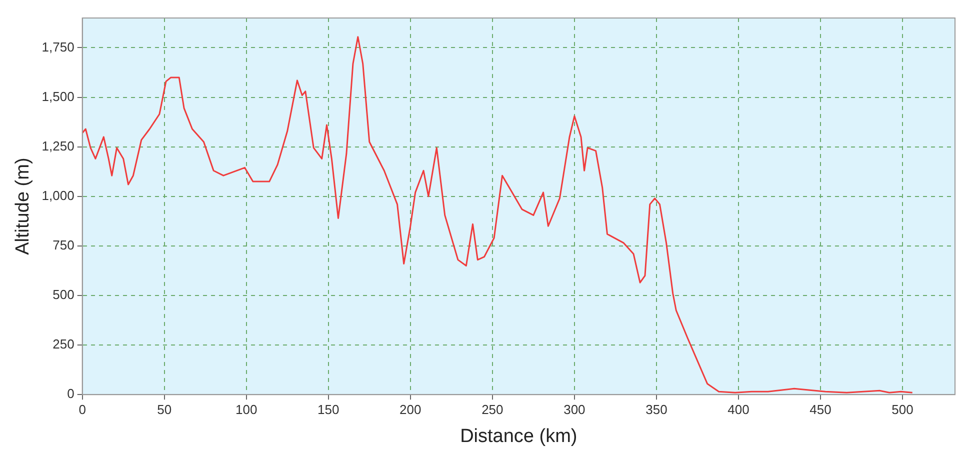 The width and height of the screenshot is (977, 458). Describe the element at coordinates (63, 294) in the screenshot. I see `y-tick-label: 500` at that location.